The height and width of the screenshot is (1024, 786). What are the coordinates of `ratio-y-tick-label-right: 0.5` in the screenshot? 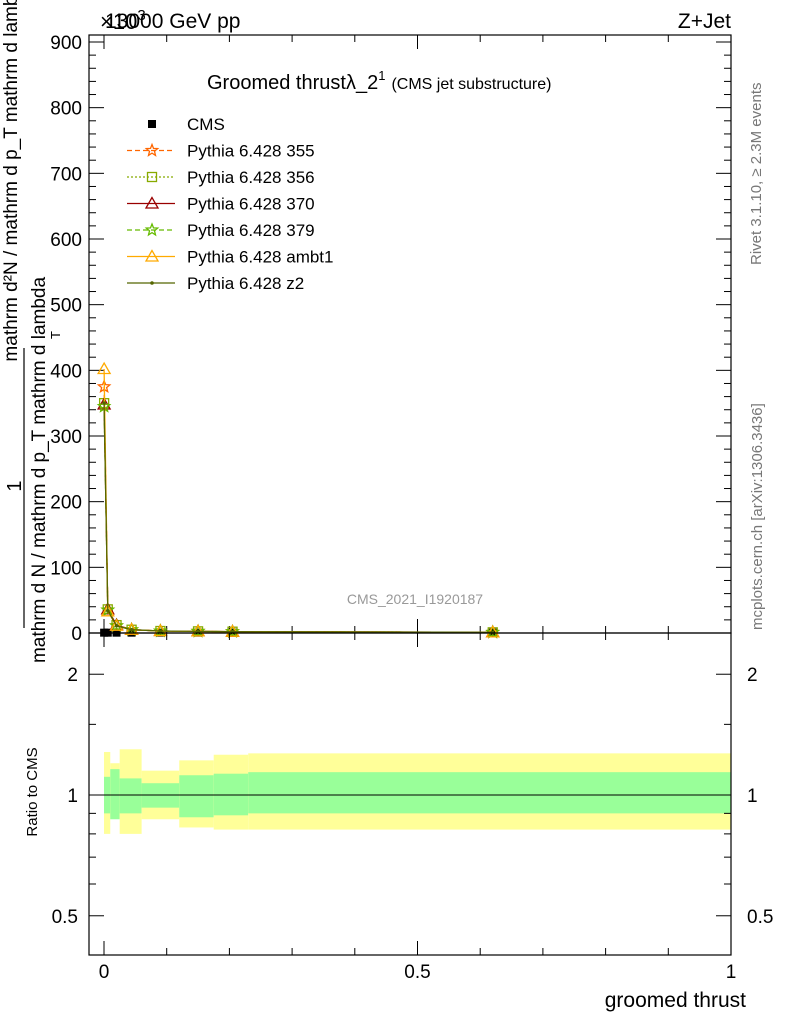 It's located at (760, 917).